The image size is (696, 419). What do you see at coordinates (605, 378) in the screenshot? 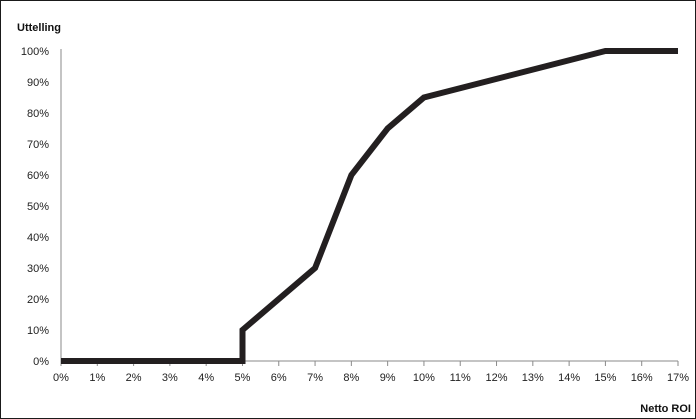
I see `x-tick-label: 15%` at bounding box center [605, 378].